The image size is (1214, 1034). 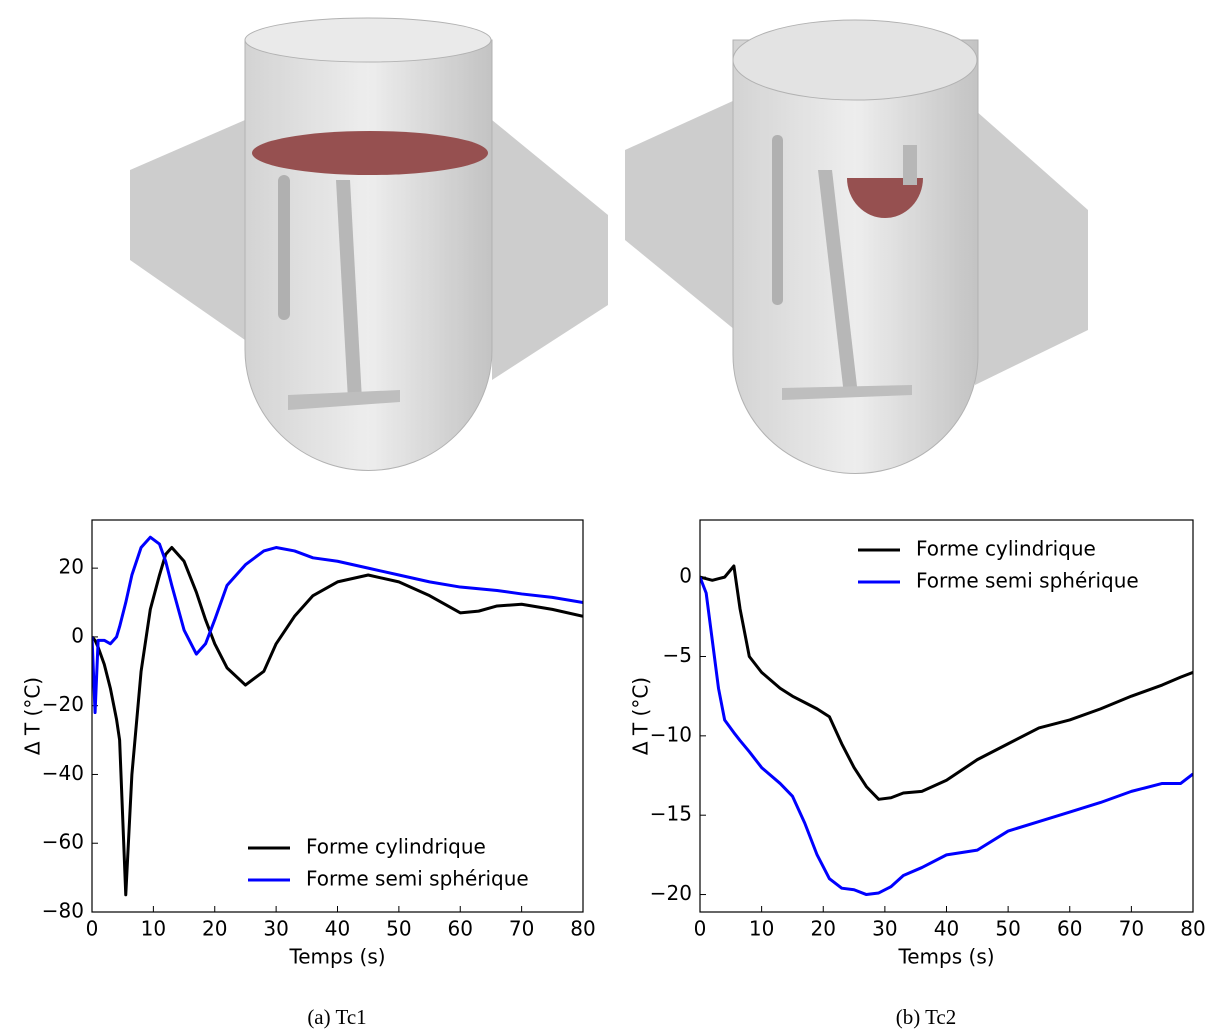 I want to click on y-tick-label: −80, so click(x=63, y=911).